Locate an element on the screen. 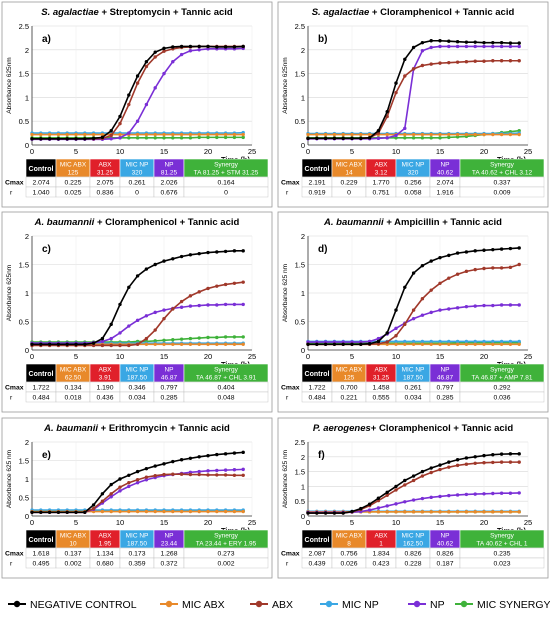 The image size is (550, 625). x-tick-label: 20 is located at coordinates (208, 356).